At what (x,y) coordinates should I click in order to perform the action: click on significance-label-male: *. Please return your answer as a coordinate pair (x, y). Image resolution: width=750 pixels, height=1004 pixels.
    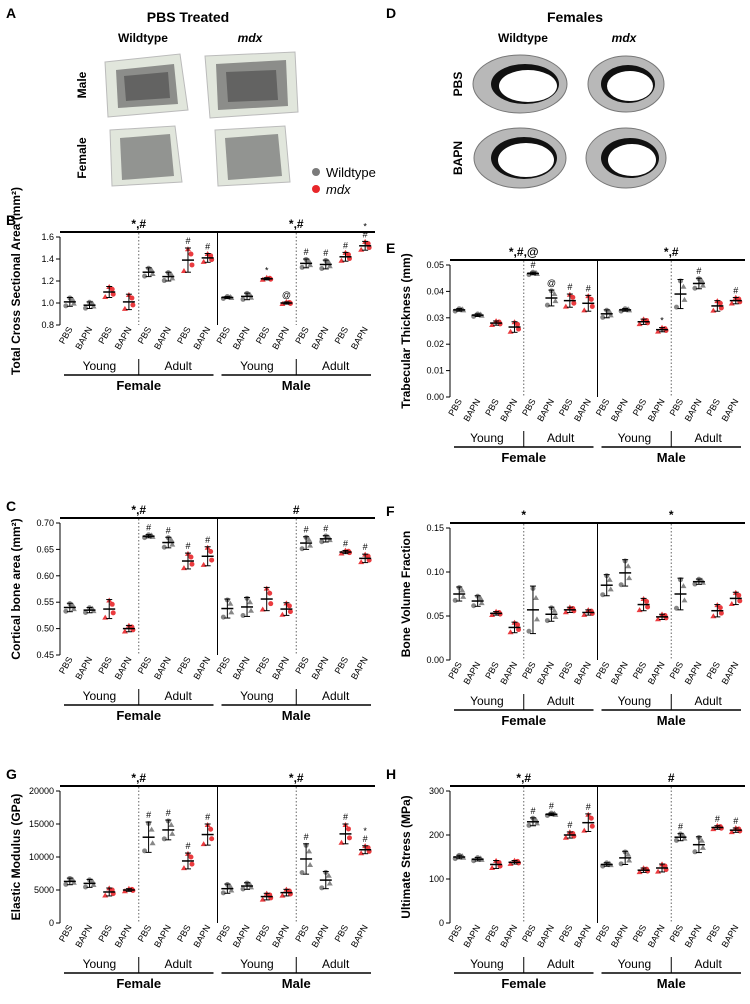
    Looking at the image, I should click on (671, 515).